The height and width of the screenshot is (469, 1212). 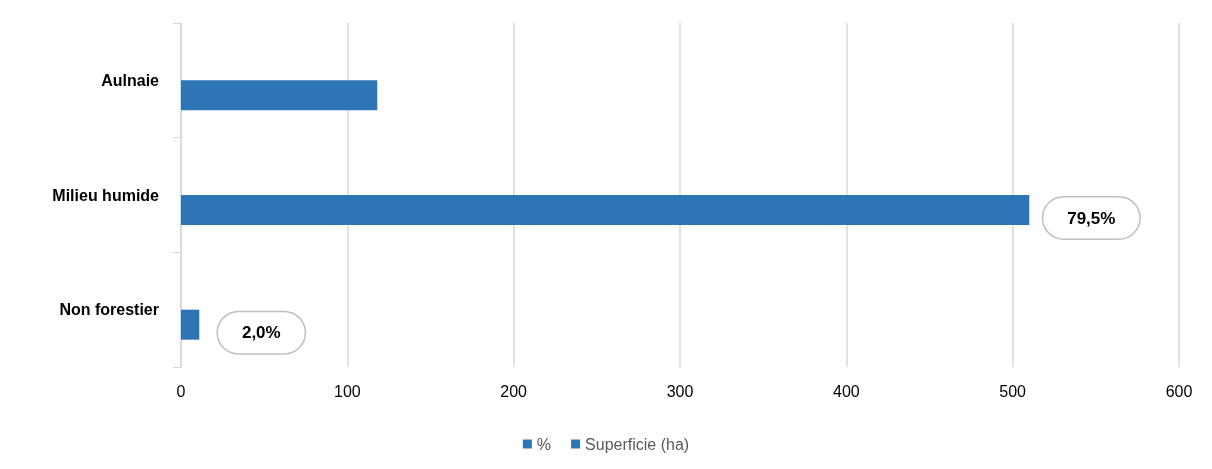 What do you see at coordinates (680, 391) in the screenshot?
I see `x-tick-label: 300` at bounding box center [680, 391].